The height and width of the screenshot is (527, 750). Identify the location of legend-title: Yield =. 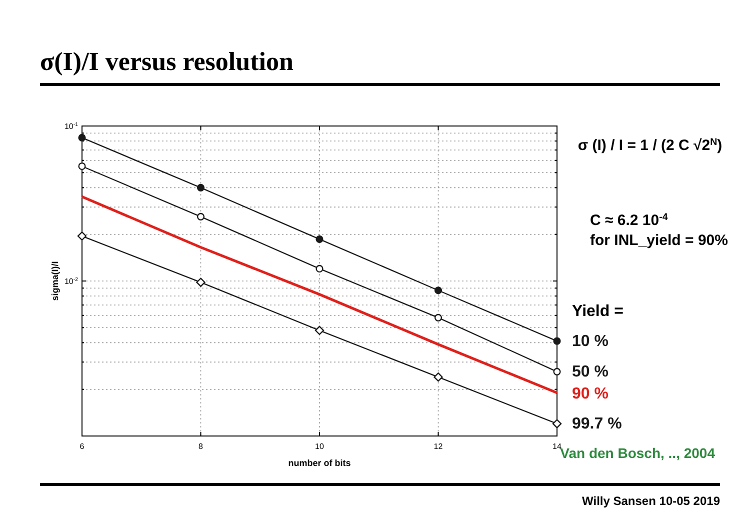
(598, 311).